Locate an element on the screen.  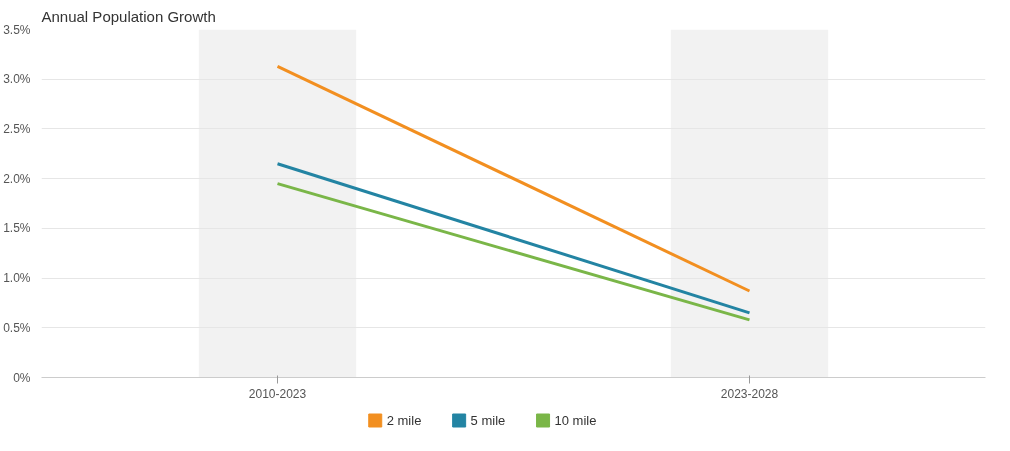
x-tick-label: 2023-2028 is located at coordinates (749, 393).